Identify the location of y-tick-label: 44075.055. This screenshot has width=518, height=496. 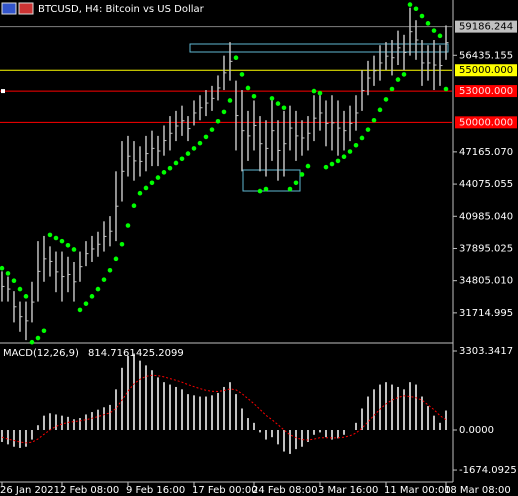
(486, 184).